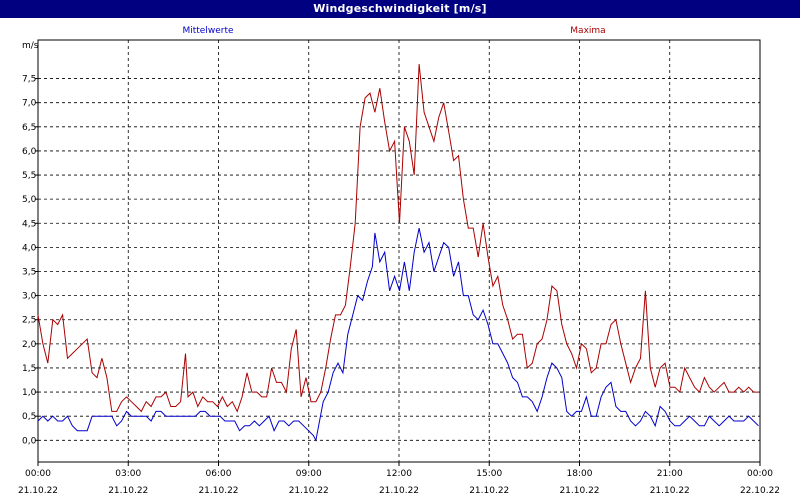  I want to click on y-tick-label: 6,0, so click(29, 152).